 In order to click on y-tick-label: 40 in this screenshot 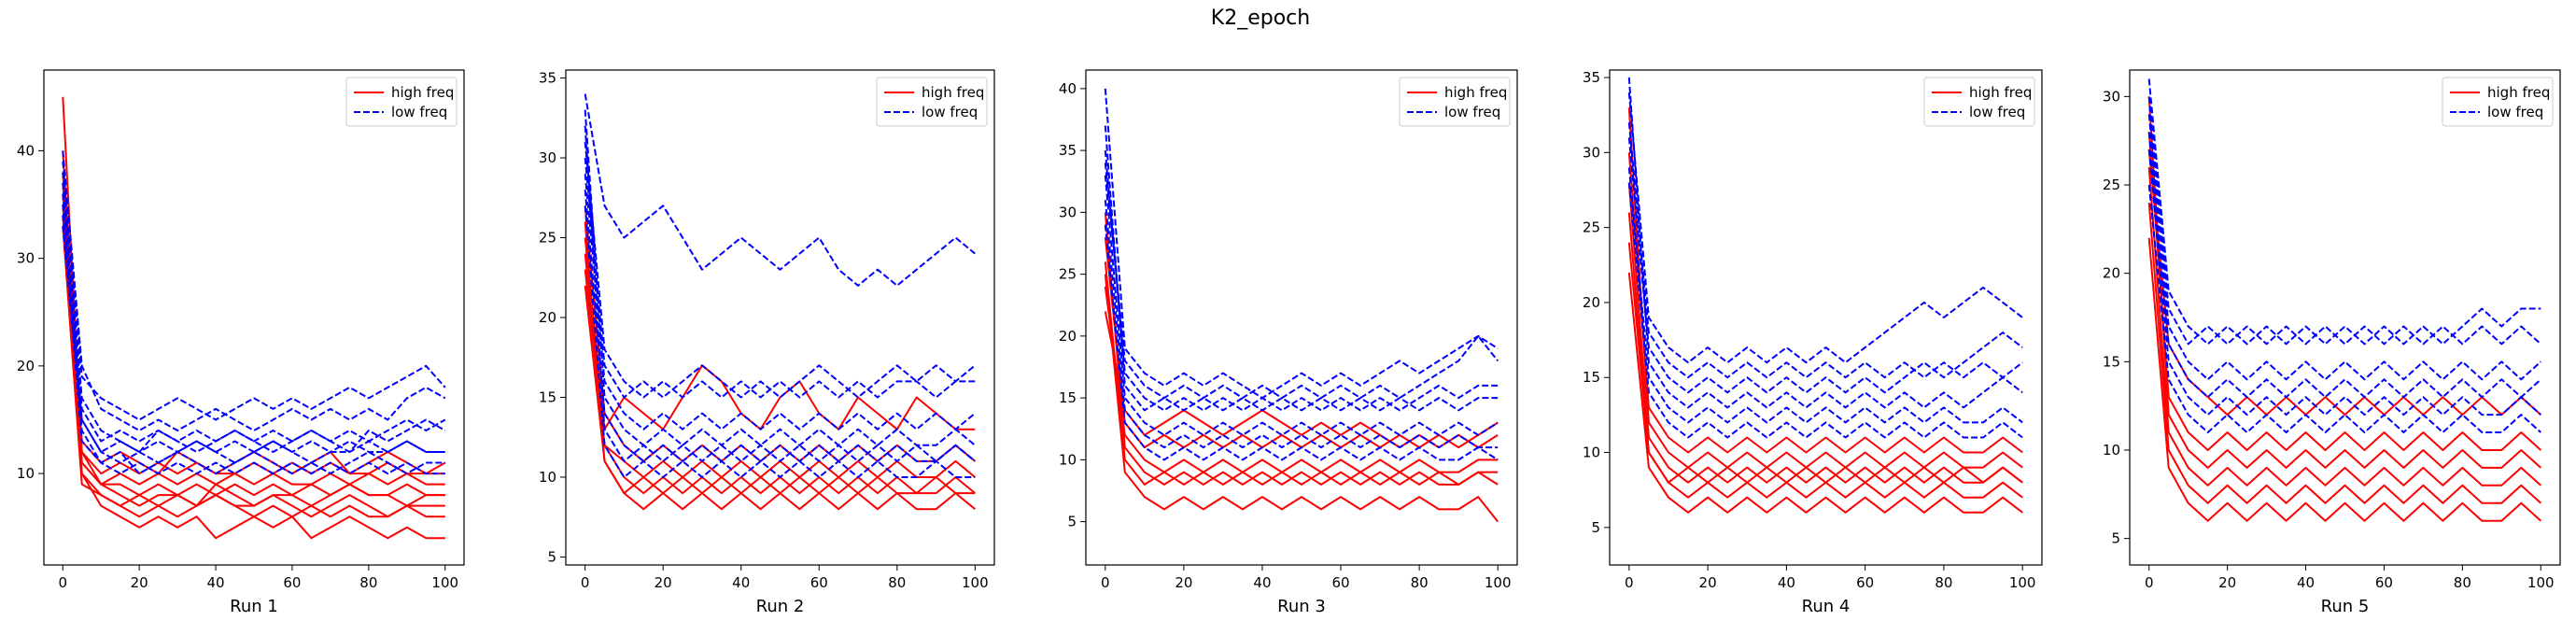, I will do `click(1068, 89)`.